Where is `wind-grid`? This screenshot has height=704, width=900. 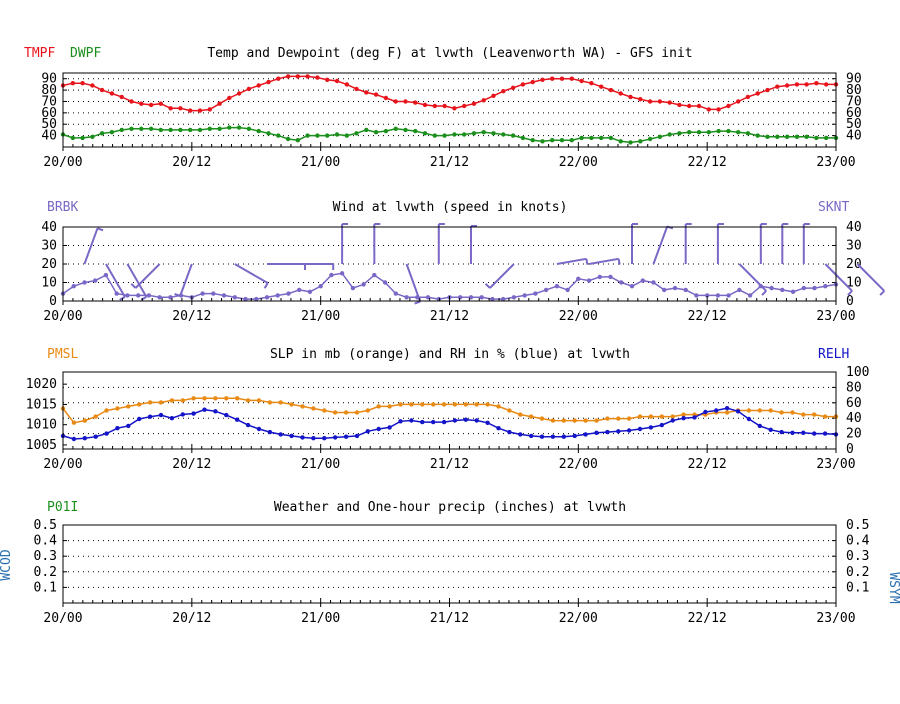
wind-grid is located at coordinates (449, 264).